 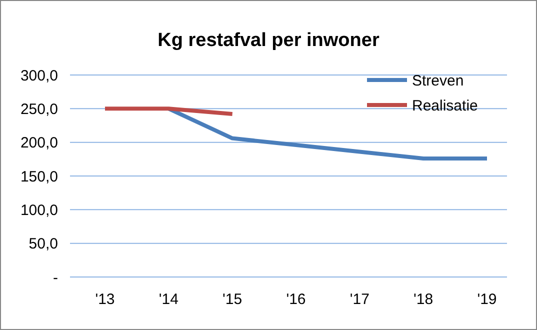 I want to click on y-tick-label: 50,0, so click(x=43, y=244).